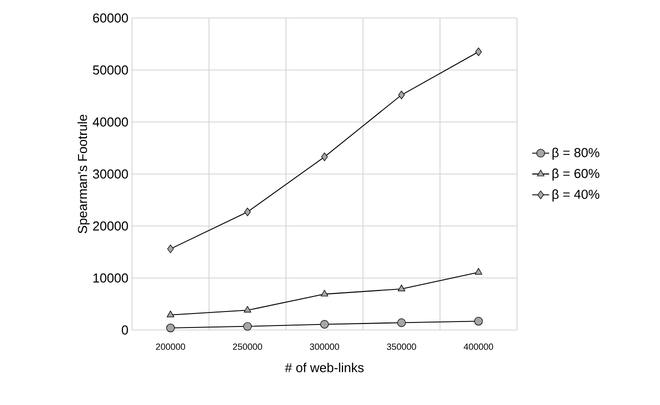  What do you see at coordinates (110, 226) in the screenshot?
I see `y-tick-label: 20000` at bounding box center [110, 226].